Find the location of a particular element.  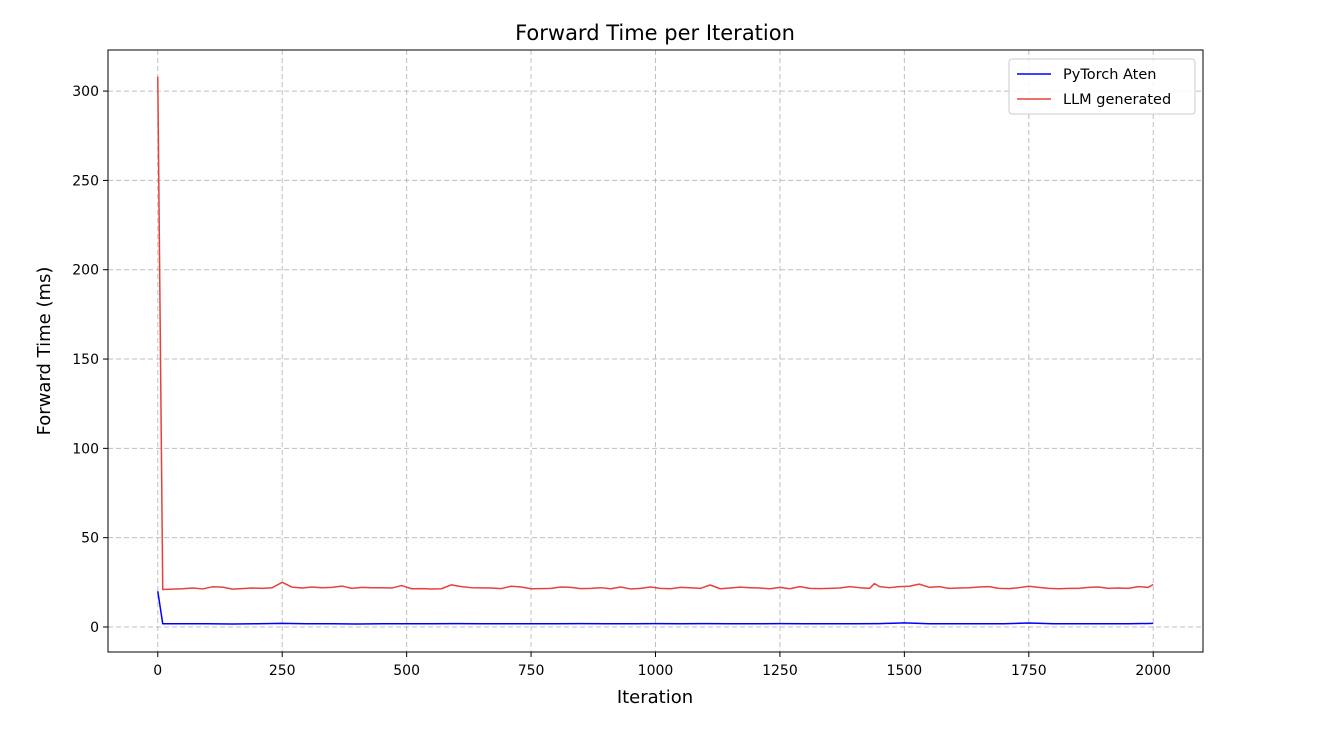

legend-box is located at coordinates (1102, 86).